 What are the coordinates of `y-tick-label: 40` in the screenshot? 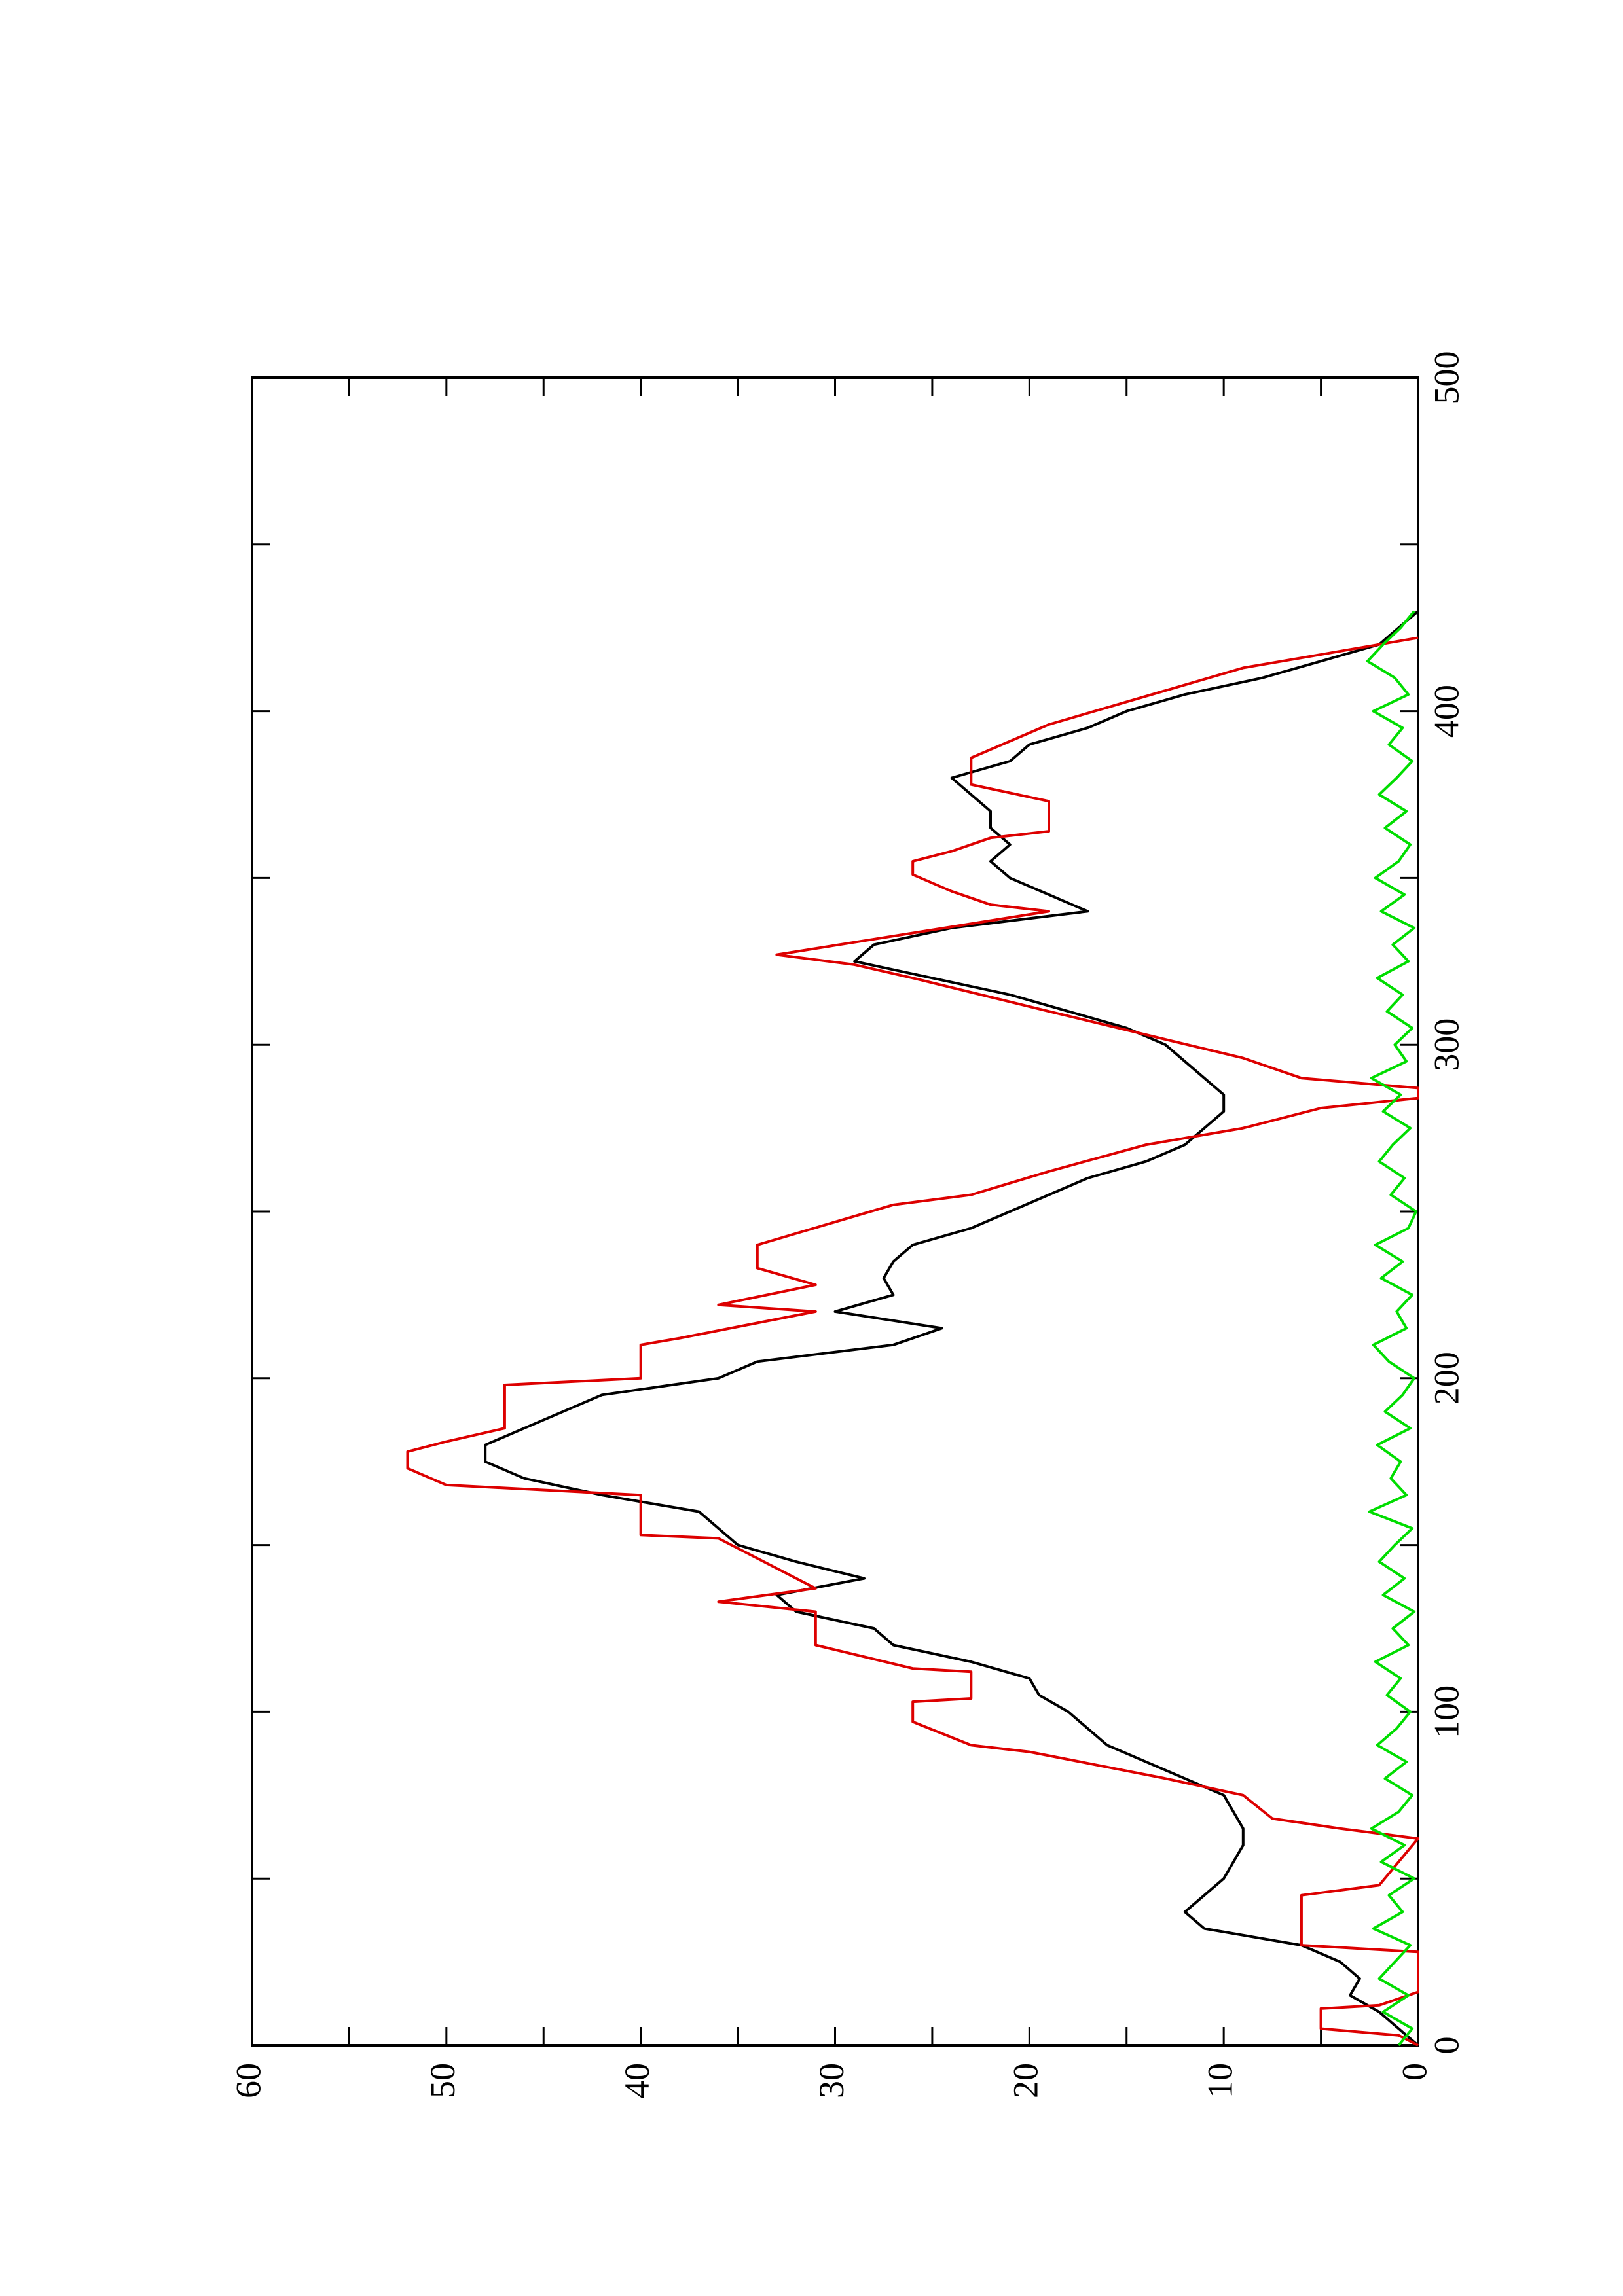 It's located at (637, 2080).